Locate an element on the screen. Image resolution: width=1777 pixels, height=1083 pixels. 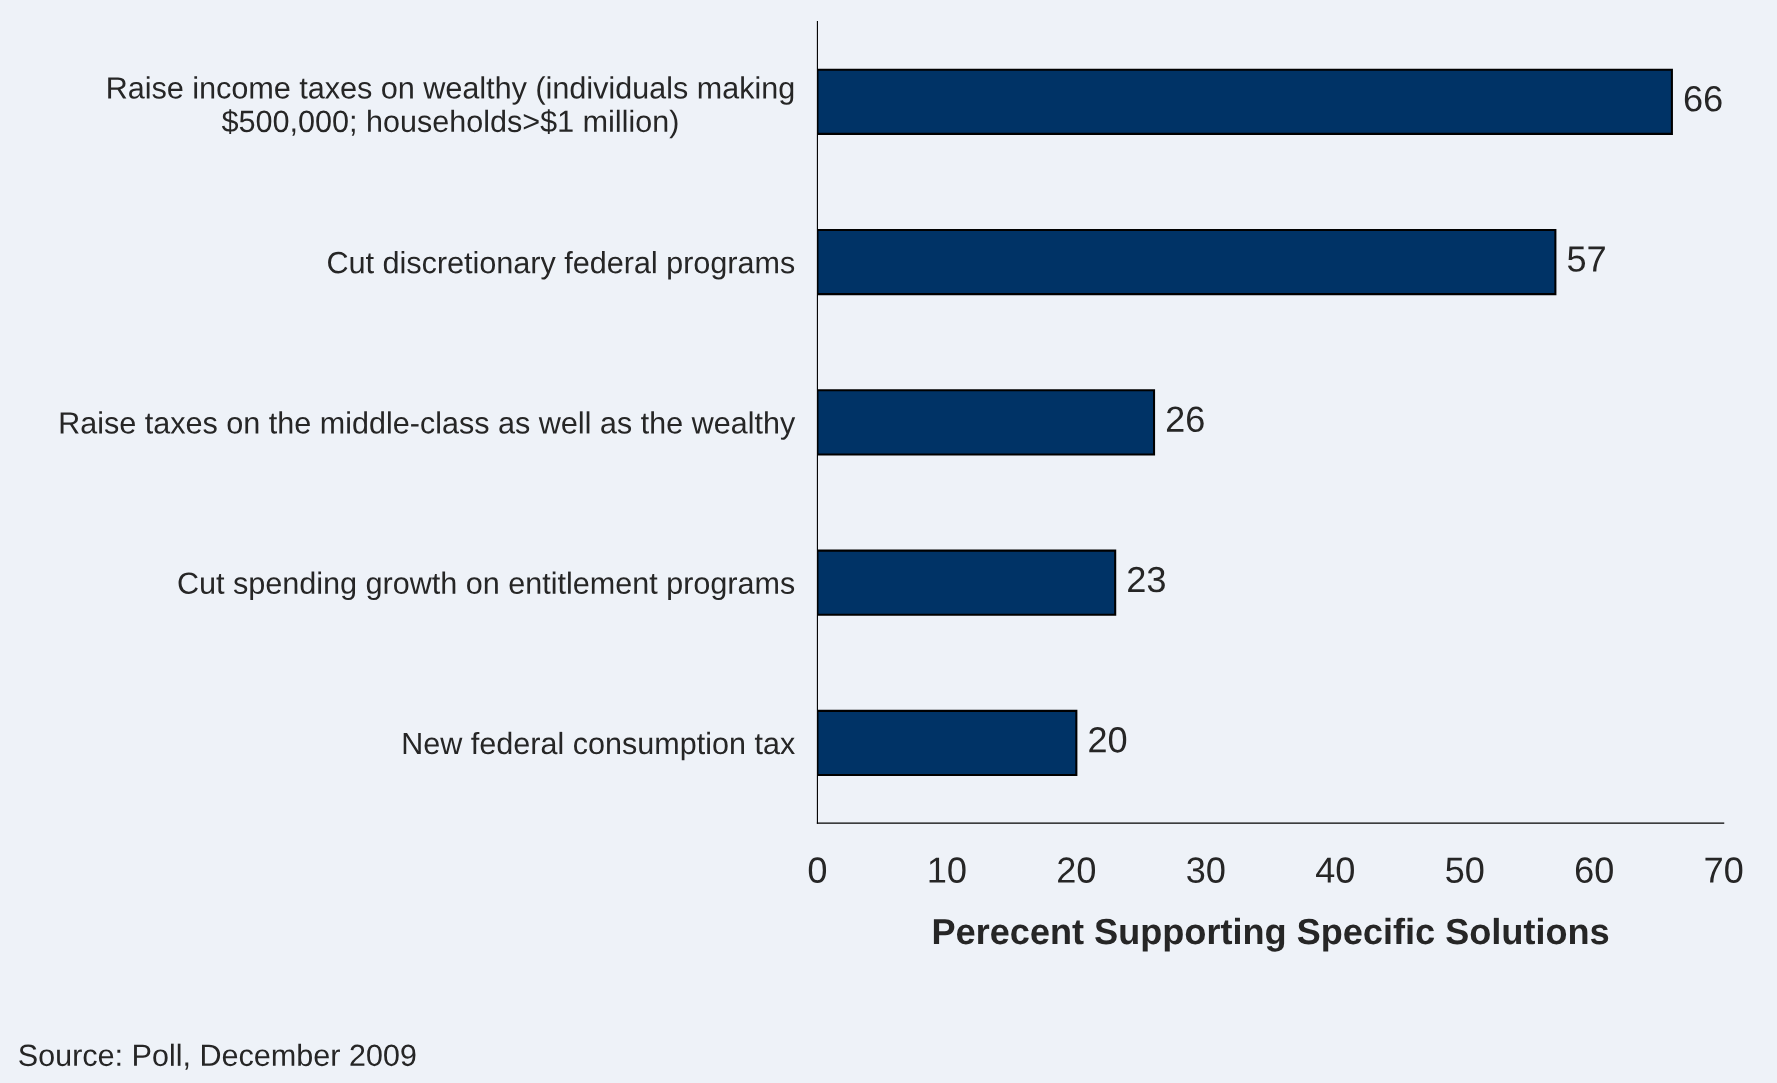
x-tick-label: 60 is located at coordinates (1594, 870).